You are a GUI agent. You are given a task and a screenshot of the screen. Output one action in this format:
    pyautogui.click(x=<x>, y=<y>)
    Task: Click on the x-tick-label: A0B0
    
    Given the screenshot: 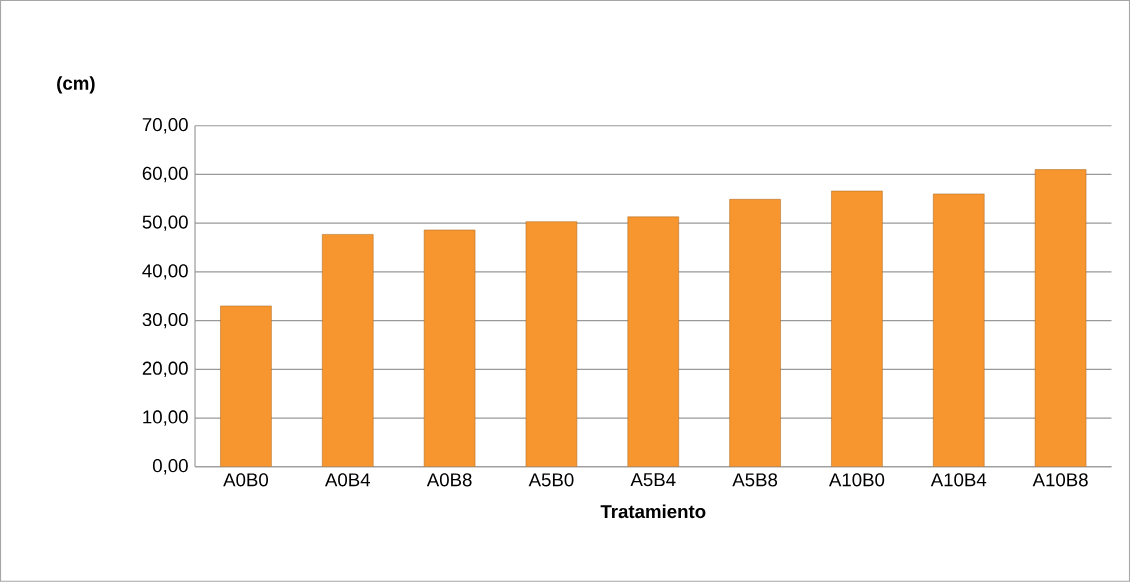 What is the action you would take?
    pyautogui.click(x=246, y=480)
    